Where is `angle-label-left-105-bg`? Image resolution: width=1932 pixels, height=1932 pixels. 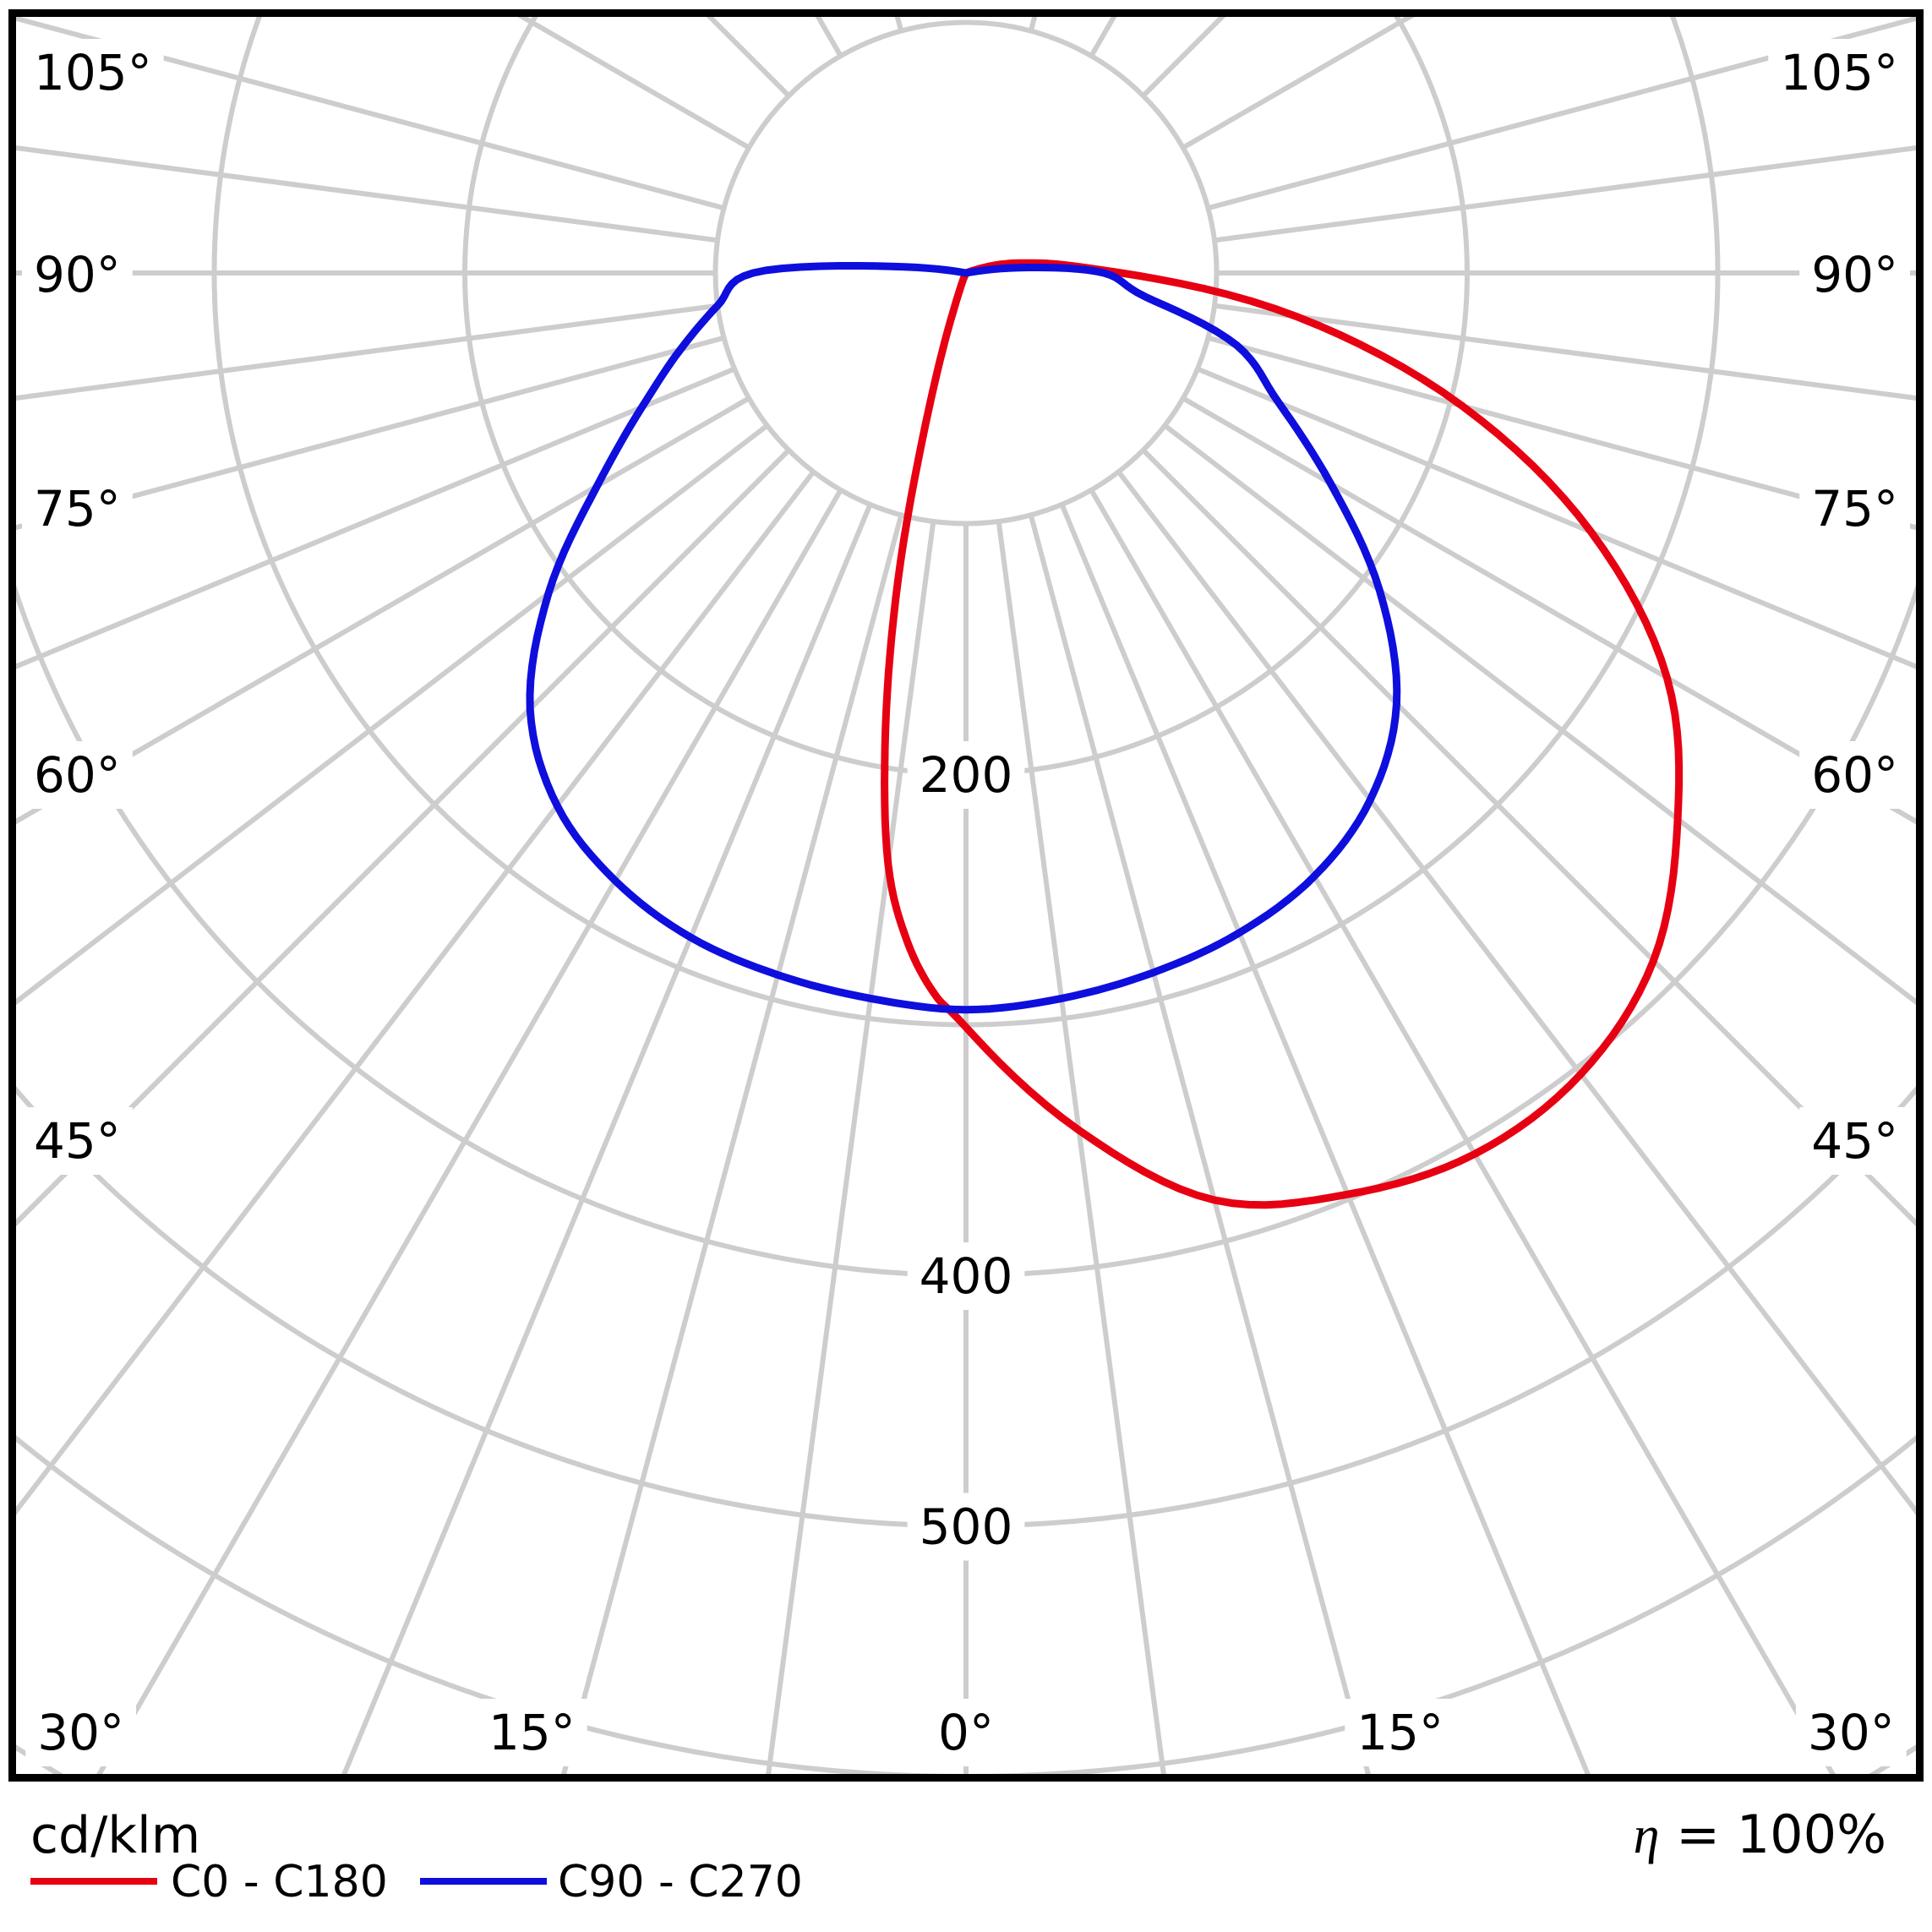
angle-label-left-105-bg is located at coordinates (93, 72).